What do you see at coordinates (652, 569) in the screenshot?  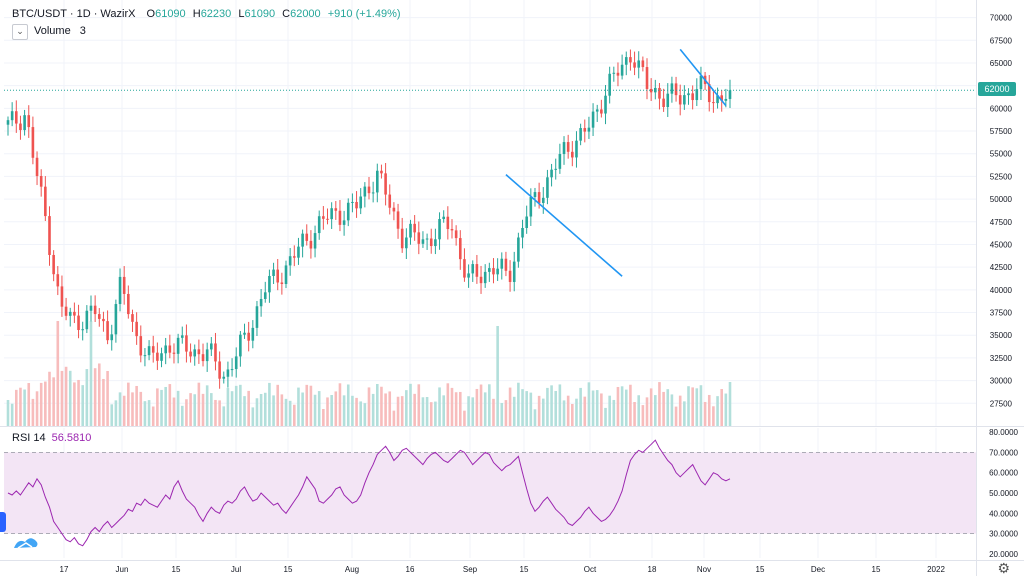 I see `time-tick-label: 18` at bounding box center [652, 569].